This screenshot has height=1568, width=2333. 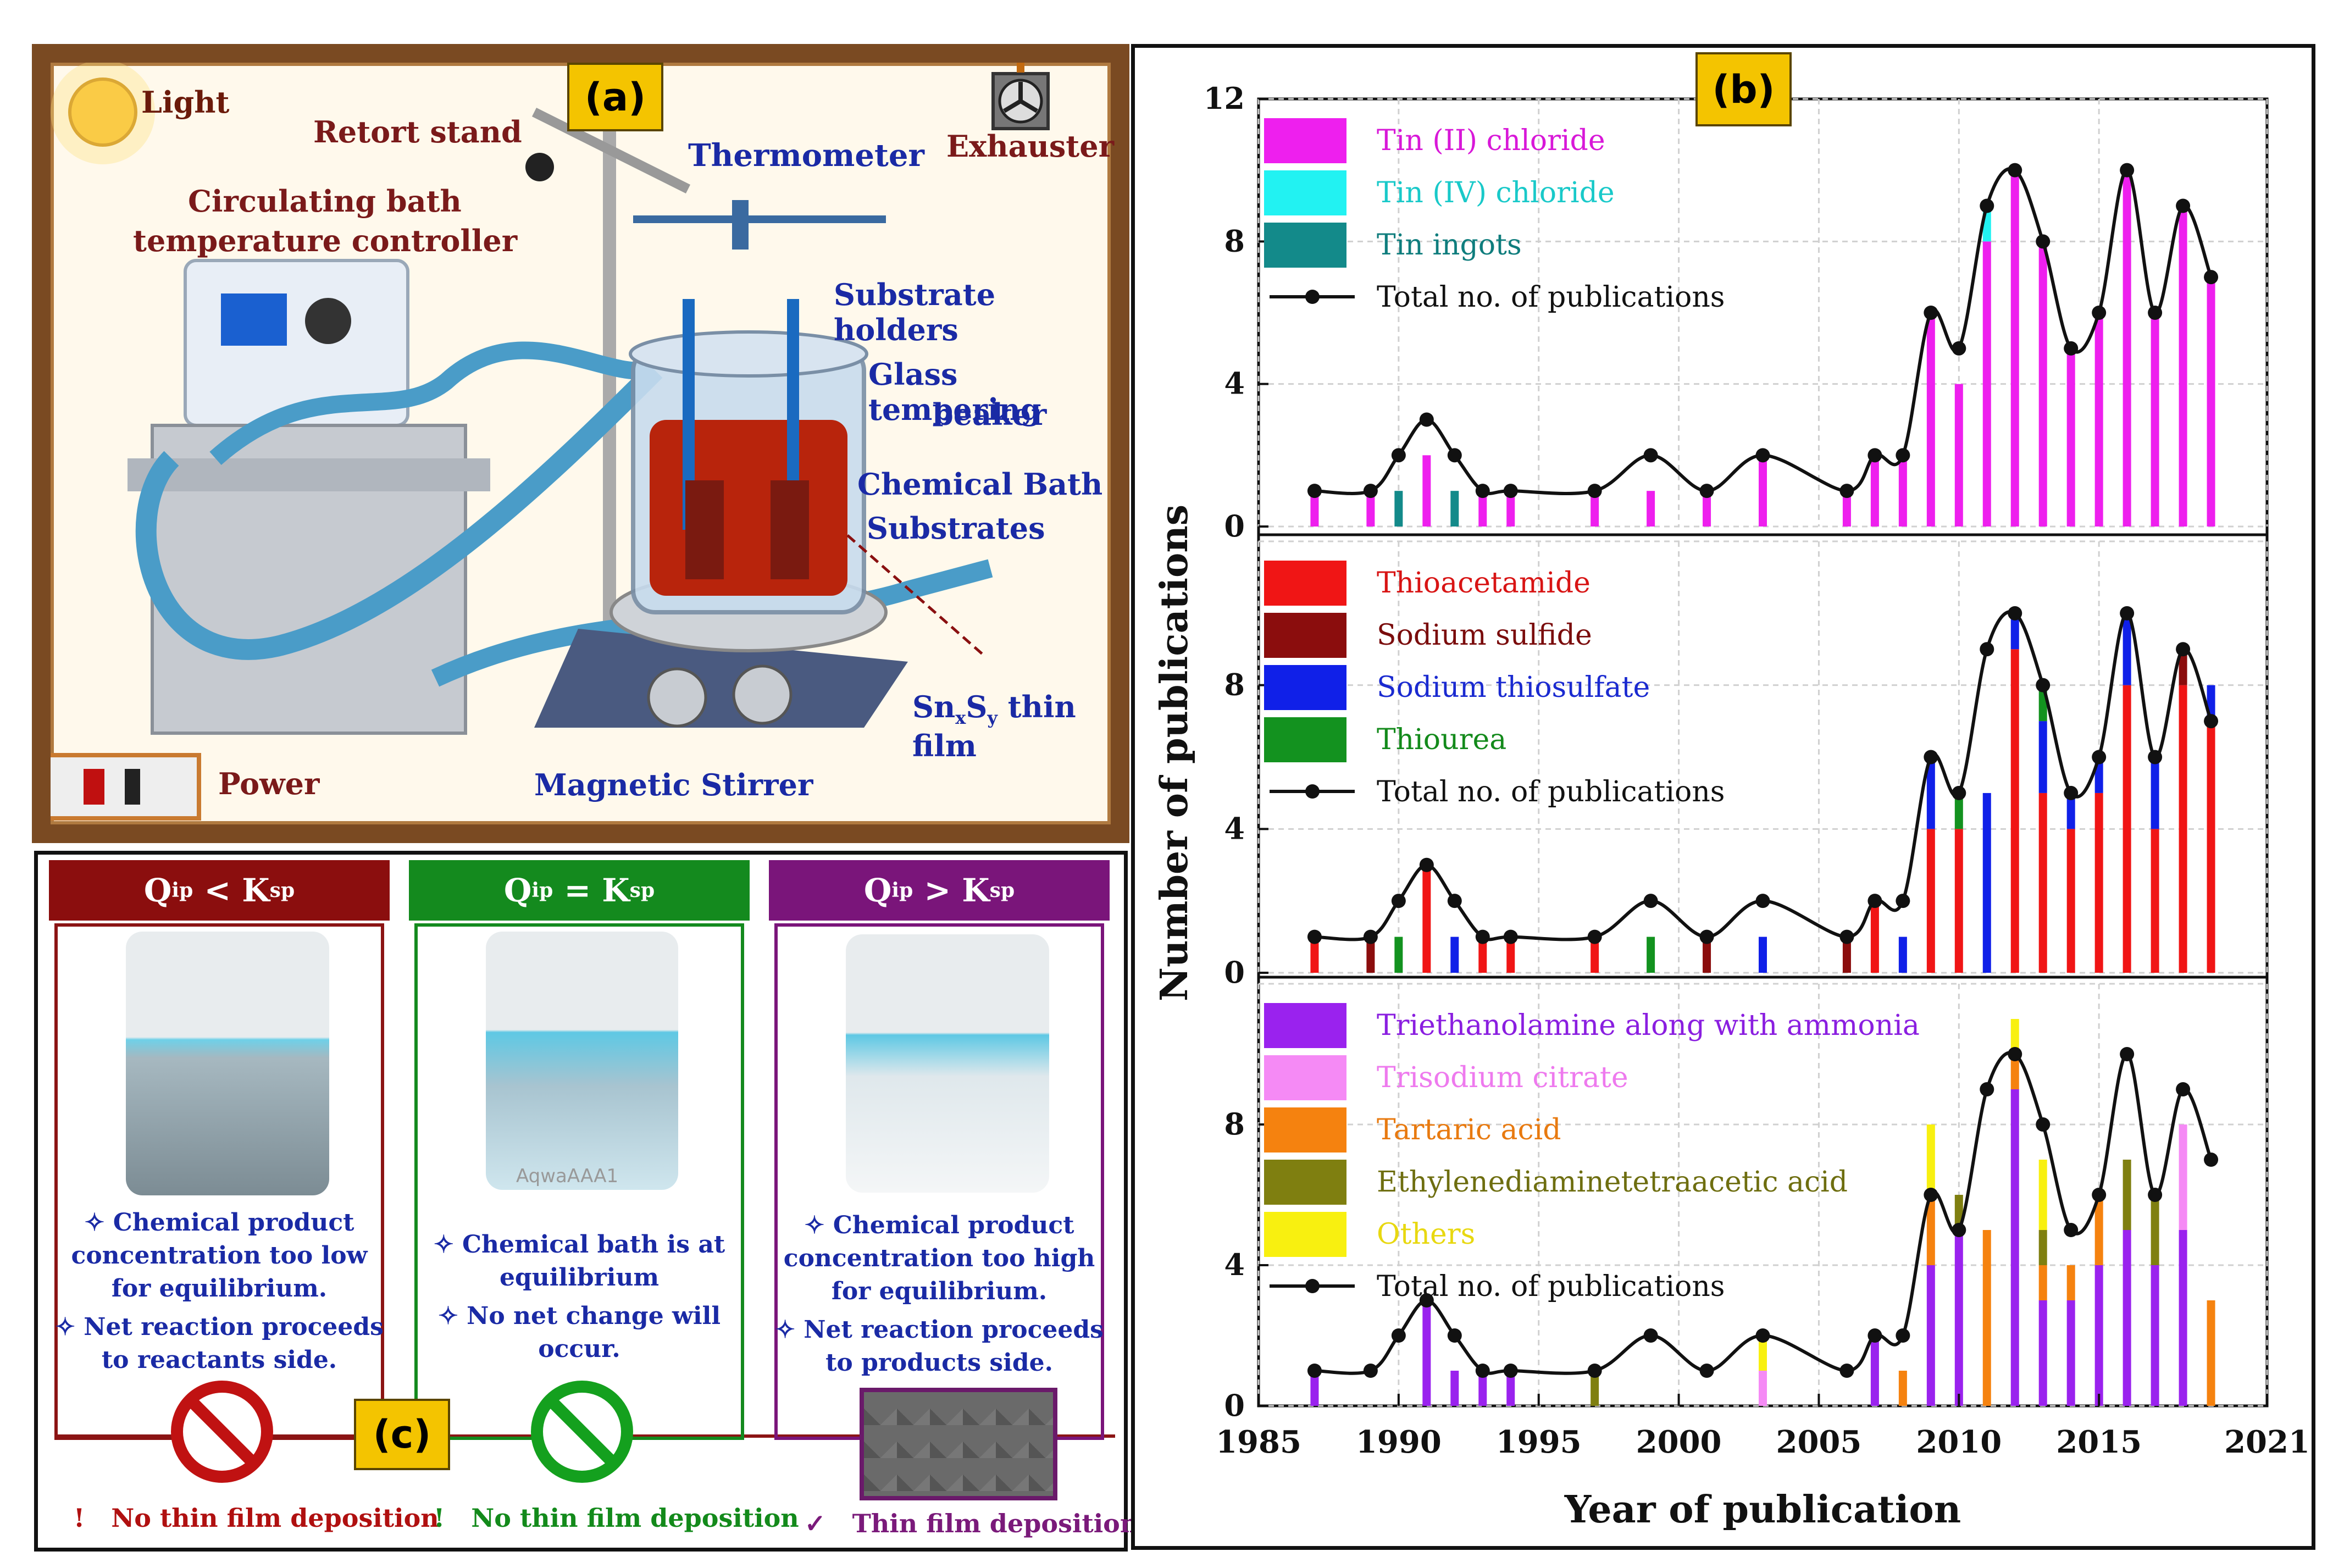 What do you see at coordinates (947, 1063) in the screenshot?
I see `beaker-greater` at bounding box center [947, 1063].